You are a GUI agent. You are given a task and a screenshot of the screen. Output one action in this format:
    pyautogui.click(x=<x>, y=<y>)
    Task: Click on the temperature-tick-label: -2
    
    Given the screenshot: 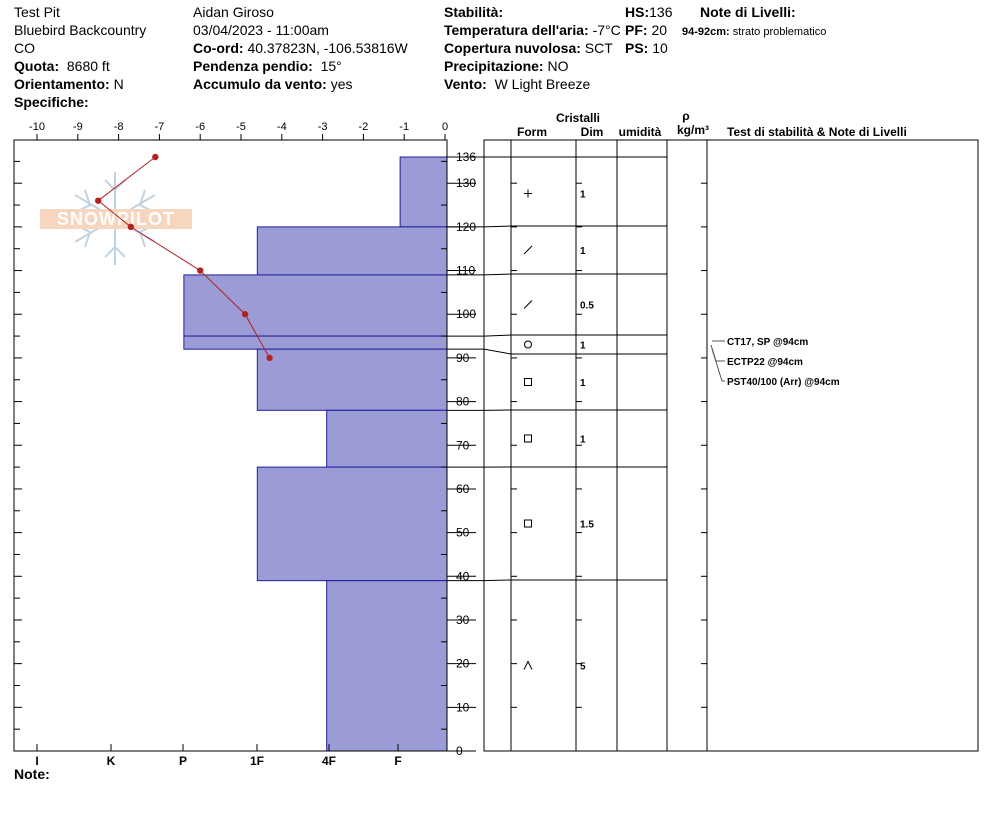 What is the action you would take?
    pyautogui.click(x=364, y=127)
    